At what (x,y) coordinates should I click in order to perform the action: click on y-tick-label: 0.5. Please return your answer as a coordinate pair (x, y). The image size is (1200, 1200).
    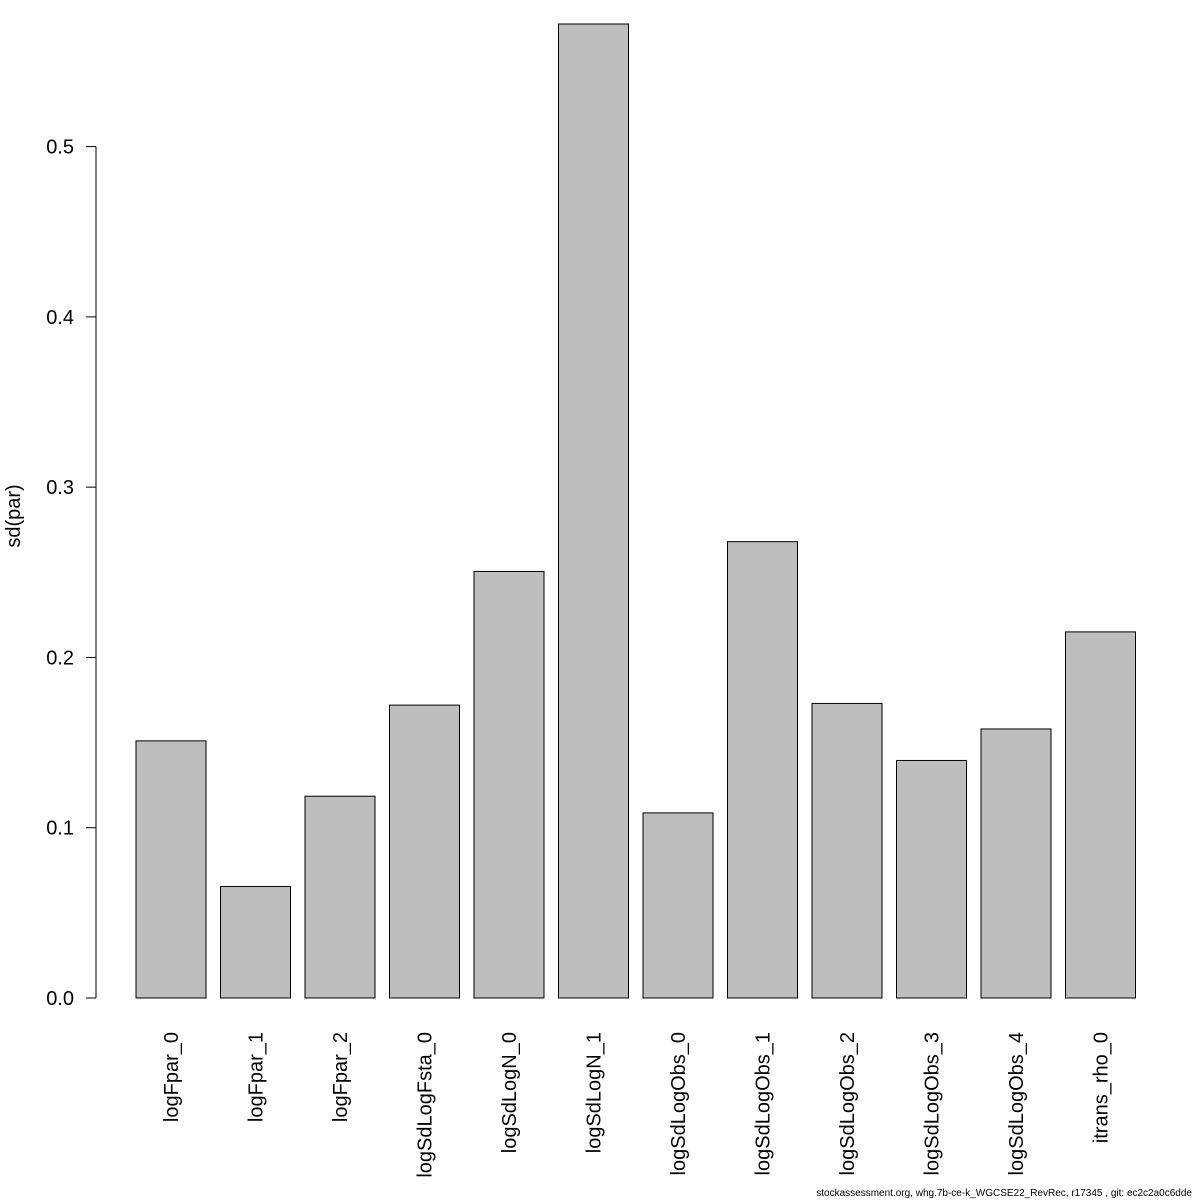
    Looking at the image, I should click on (60, 148).